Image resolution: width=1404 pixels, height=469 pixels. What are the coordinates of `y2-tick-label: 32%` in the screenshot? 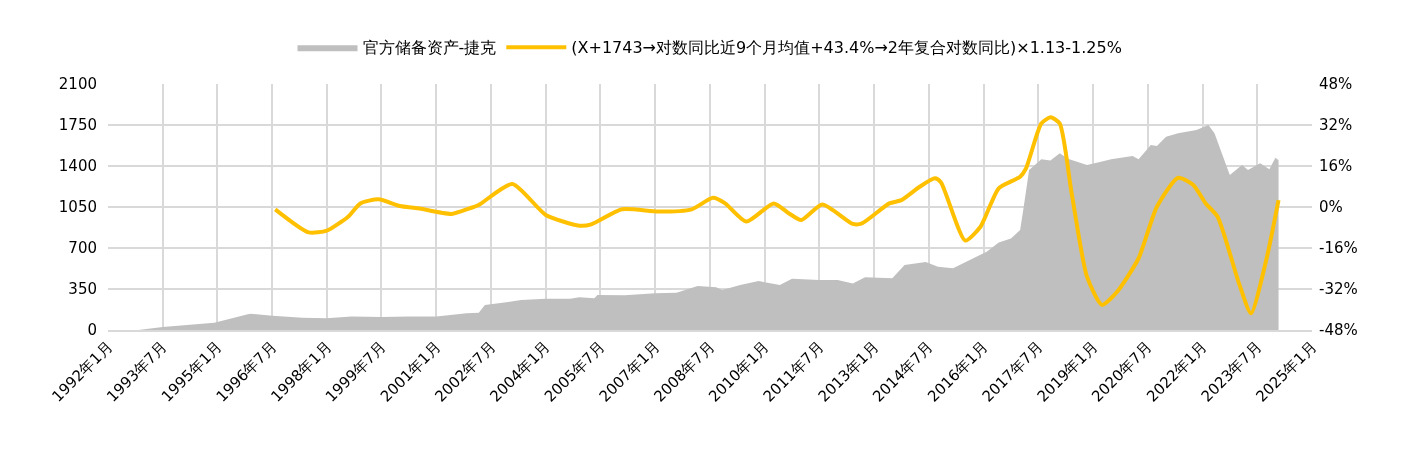 It's located at (1336, 125).